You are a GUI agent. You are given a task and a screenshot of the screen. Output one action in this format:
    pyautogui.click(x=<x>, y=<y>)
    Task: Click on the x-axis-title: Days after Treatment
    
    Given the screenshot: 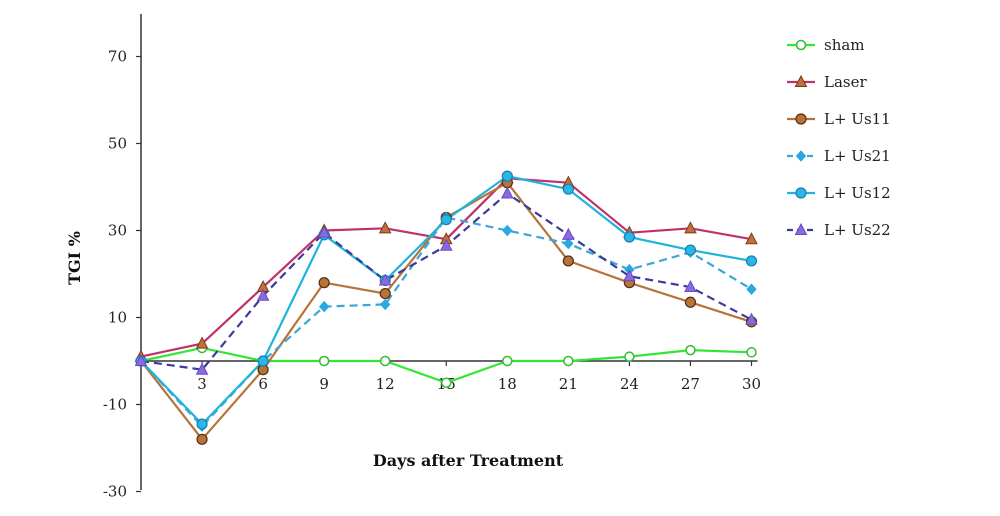 What is the action you would take?
    pyautogui.click(x=468, y=460)
    